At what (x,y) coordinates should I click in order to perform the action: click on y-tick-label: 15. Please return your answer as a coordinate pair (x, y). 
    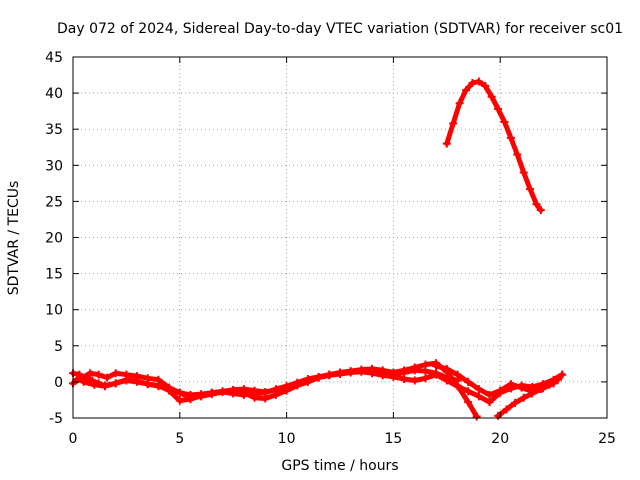
    Looking at the image, I should click on (54, 275).